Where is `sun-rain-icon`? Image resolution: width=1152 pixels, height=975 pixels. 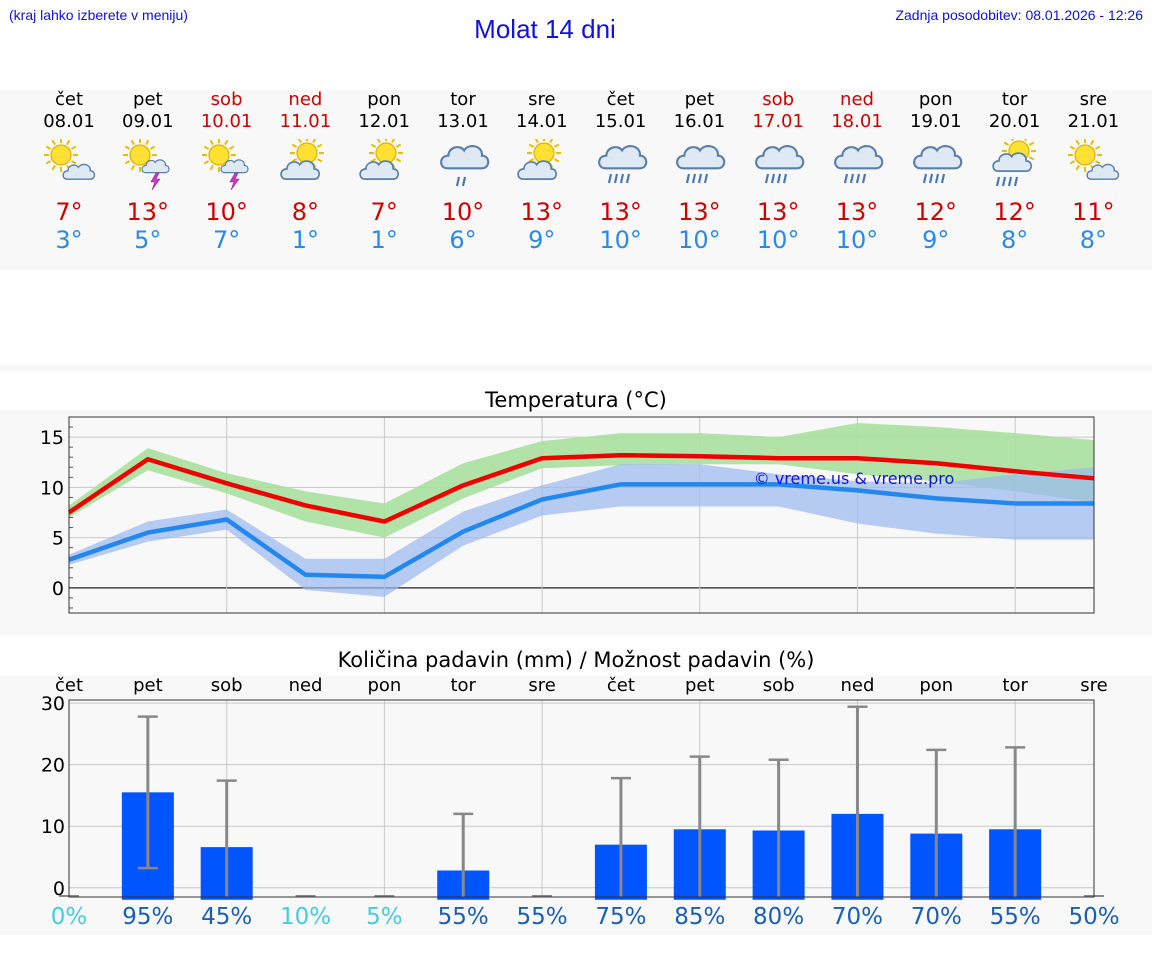
sun-rain-icon is located at coordinates (1015, 162).